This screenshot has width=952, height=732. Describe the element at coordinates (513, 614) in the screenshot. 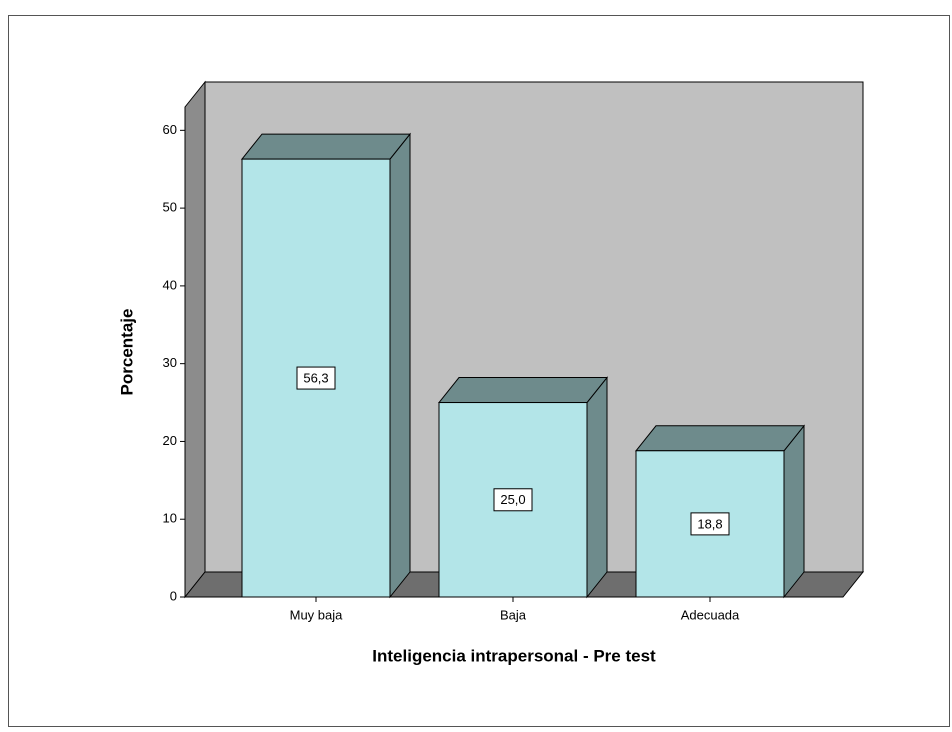

I see `x-tick-label: Baja` at that location.